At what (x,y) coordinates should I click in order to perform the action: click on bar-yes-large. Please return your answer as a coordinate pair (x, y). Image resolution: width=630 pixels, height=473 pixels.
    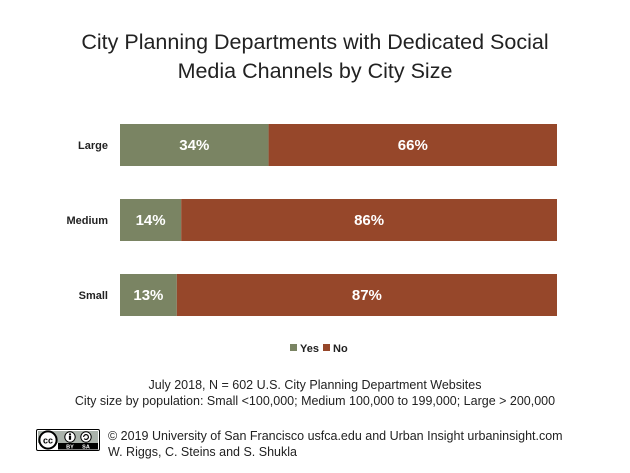
    Looking at the image, I should click on (194, 145).